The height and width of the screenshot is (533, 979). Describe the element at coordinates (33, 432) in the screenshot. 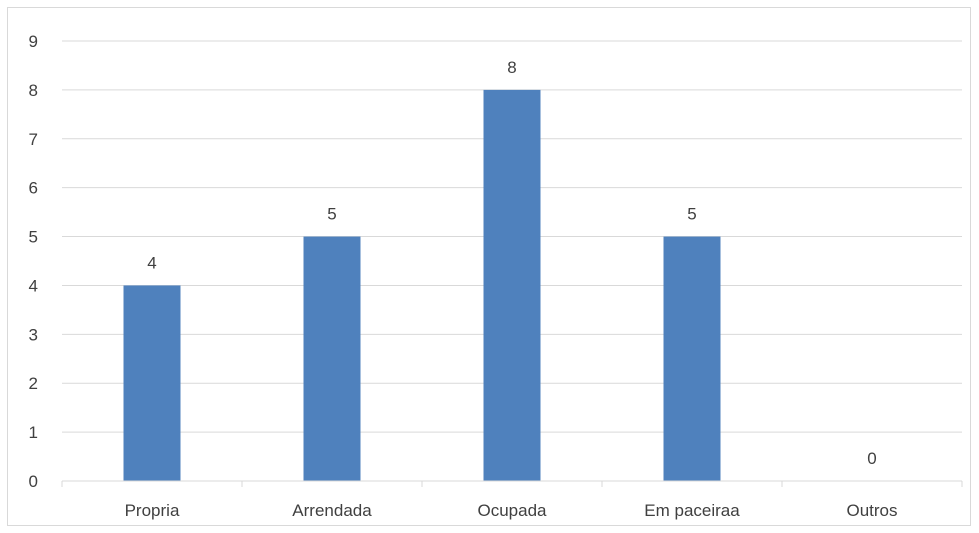

I see `y-tick-label: 1` at that location.